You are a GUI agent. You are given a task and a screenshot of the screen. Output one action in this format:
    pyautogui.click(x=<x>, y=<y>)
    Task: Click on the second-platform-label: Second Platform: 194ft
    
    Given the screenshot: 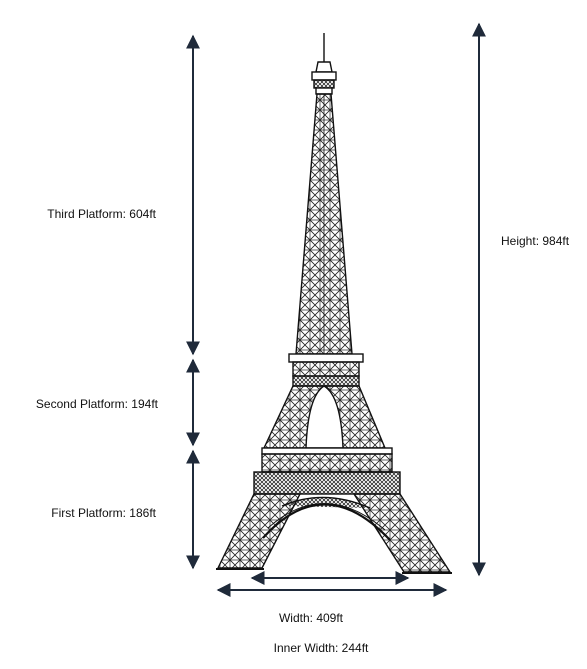 What is the action you would take?
    pyautogui.click(x=96, y=404)
    